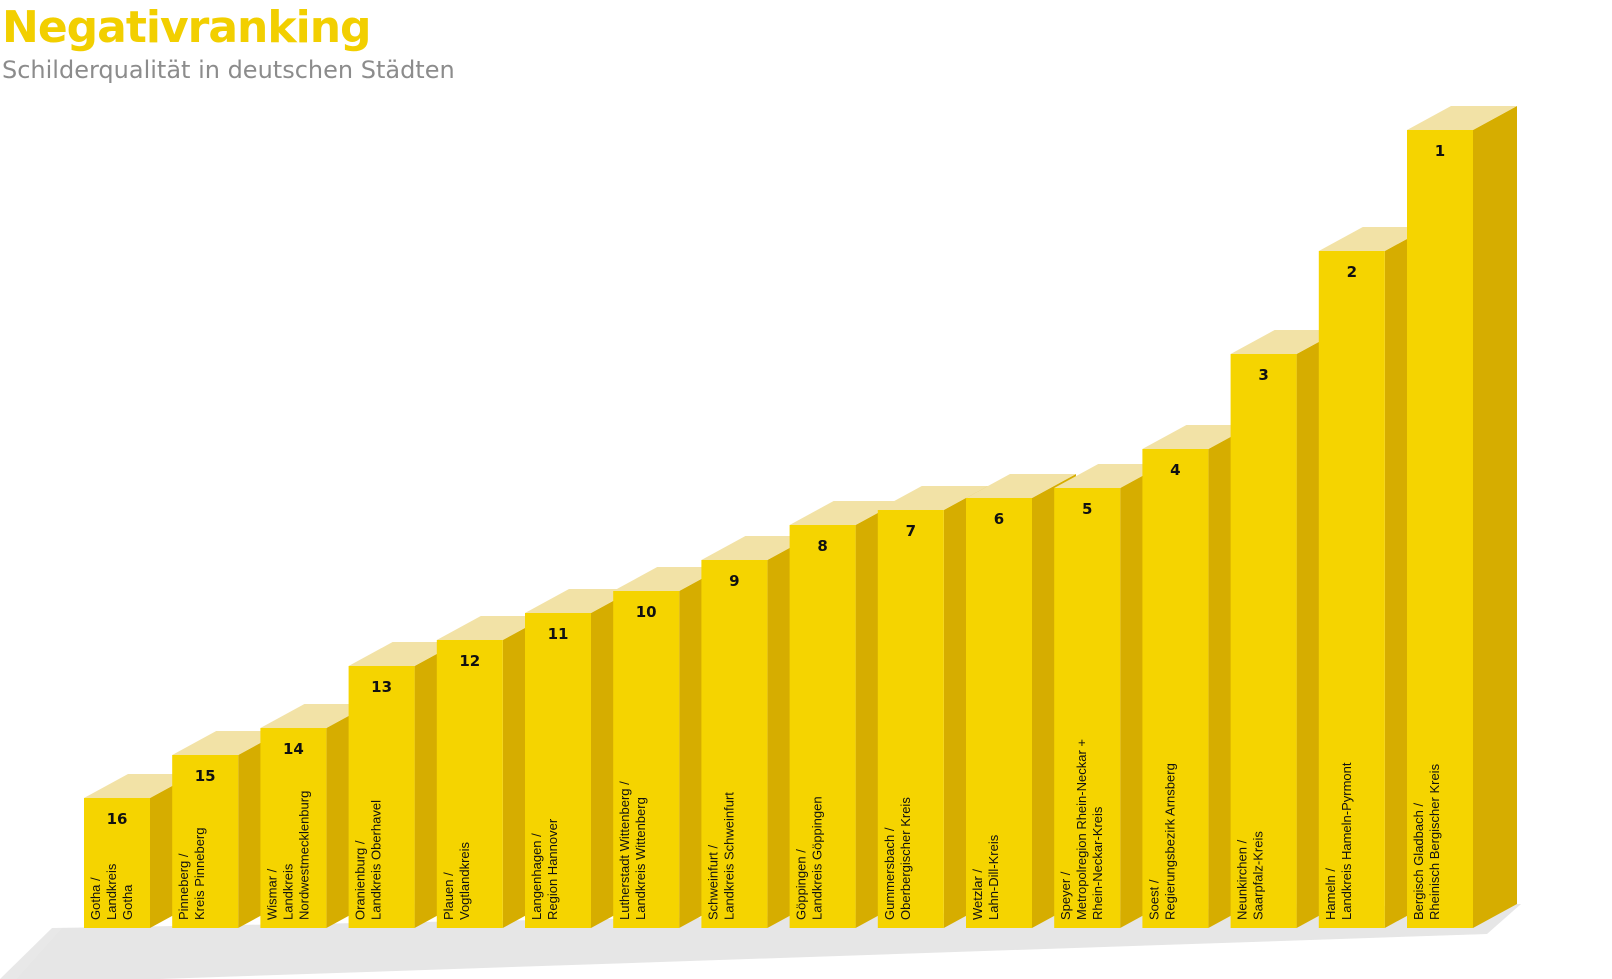 The height and width of the screenshot is (979, 1612). What do you see at coordinates (95, 898) in the screenshot?
I see `category-label: Gotha /` at bounding box center [95, 898].